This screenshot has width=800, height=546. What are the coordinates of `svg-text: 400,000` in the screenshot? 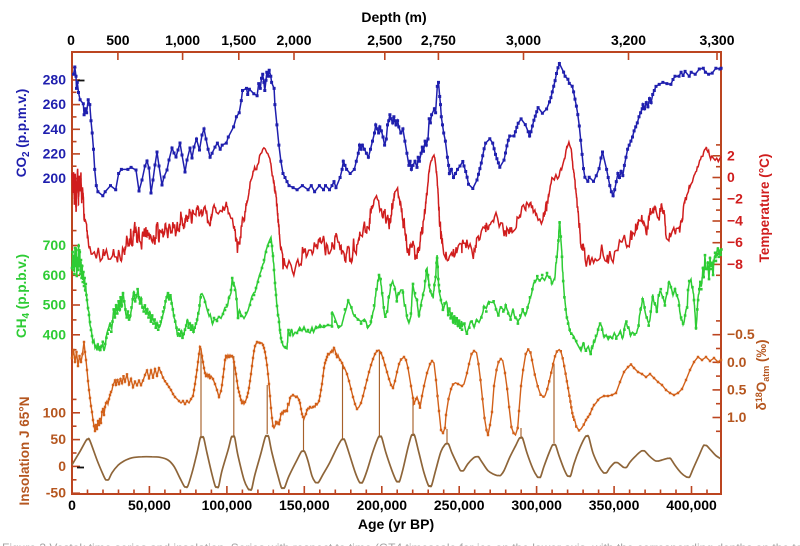 It's located at (691, 505).